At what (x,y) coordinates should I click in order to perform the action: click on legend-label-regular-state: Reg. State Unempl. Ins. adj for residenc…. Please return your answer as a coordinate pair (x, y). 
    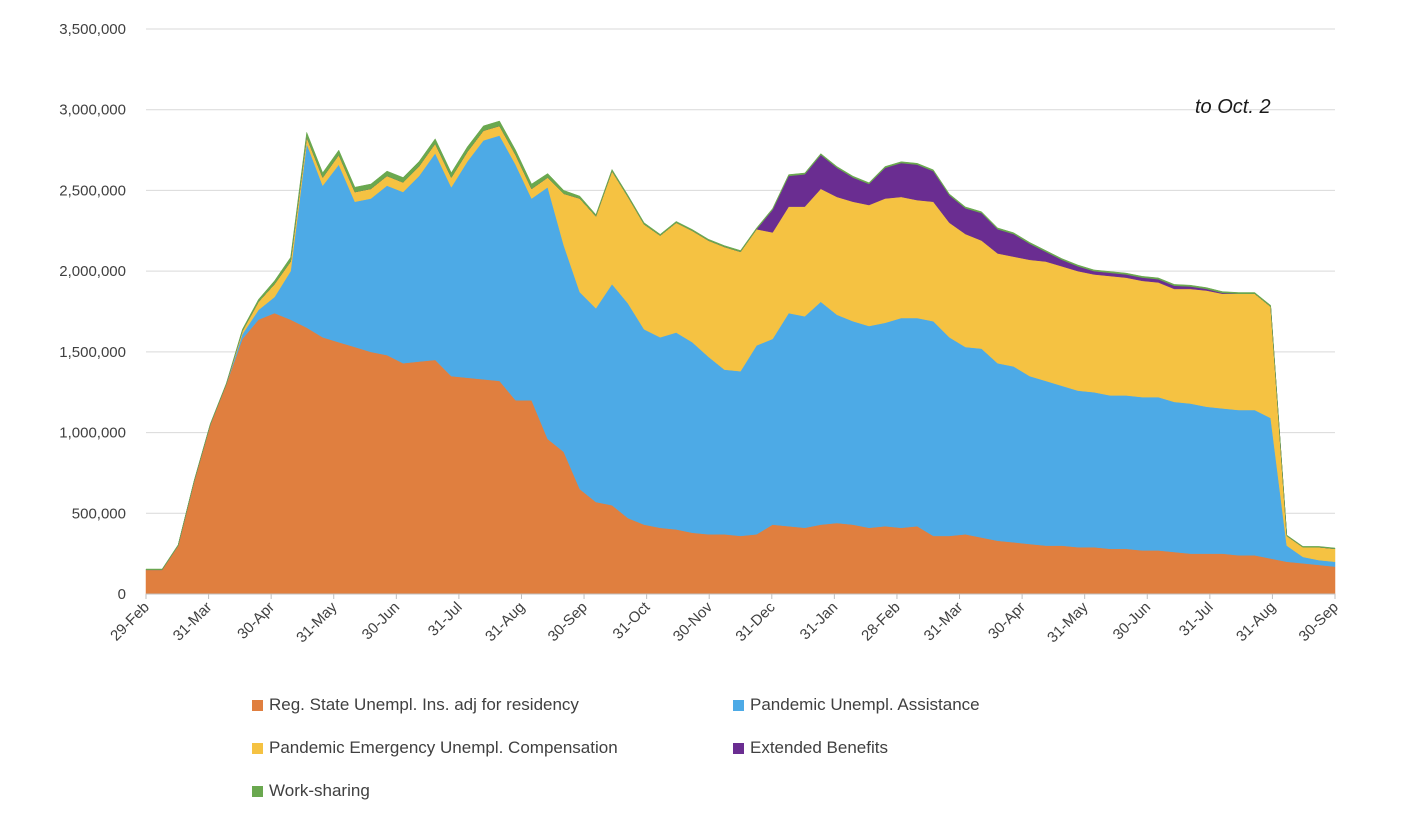
    Looking at the image, I should click on (424, 704).